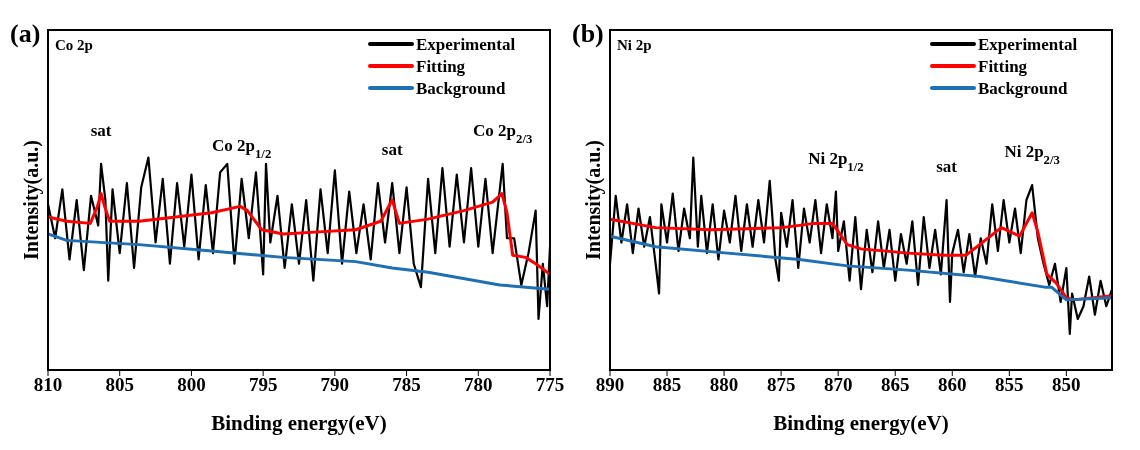  What do you see at coordinates (1066, 385) in the screenshot?
I see `x-tick-label: 850` at bounding box center [1066, 385].